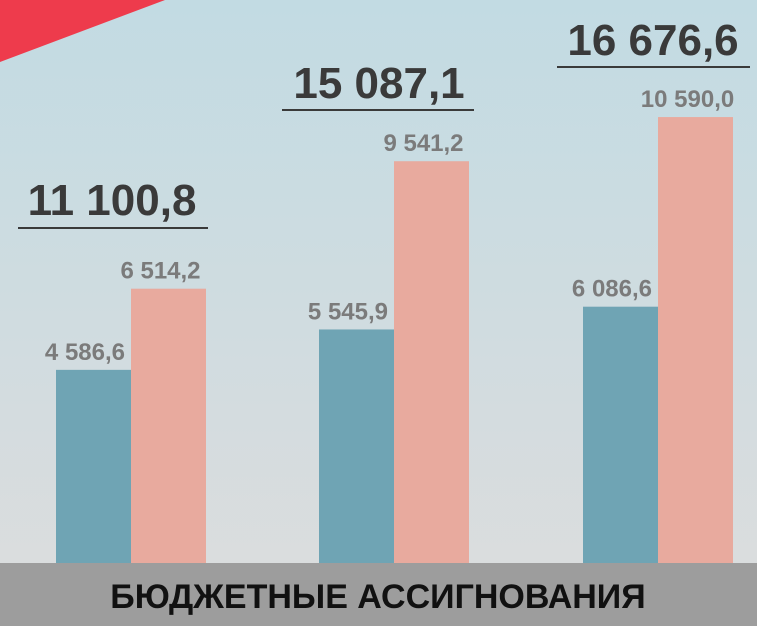 This screenshot has width=757, height=626. Describe the element at coordinates (652, 40) in the screenshot. I see `total-label: 16 676,6` at that location.